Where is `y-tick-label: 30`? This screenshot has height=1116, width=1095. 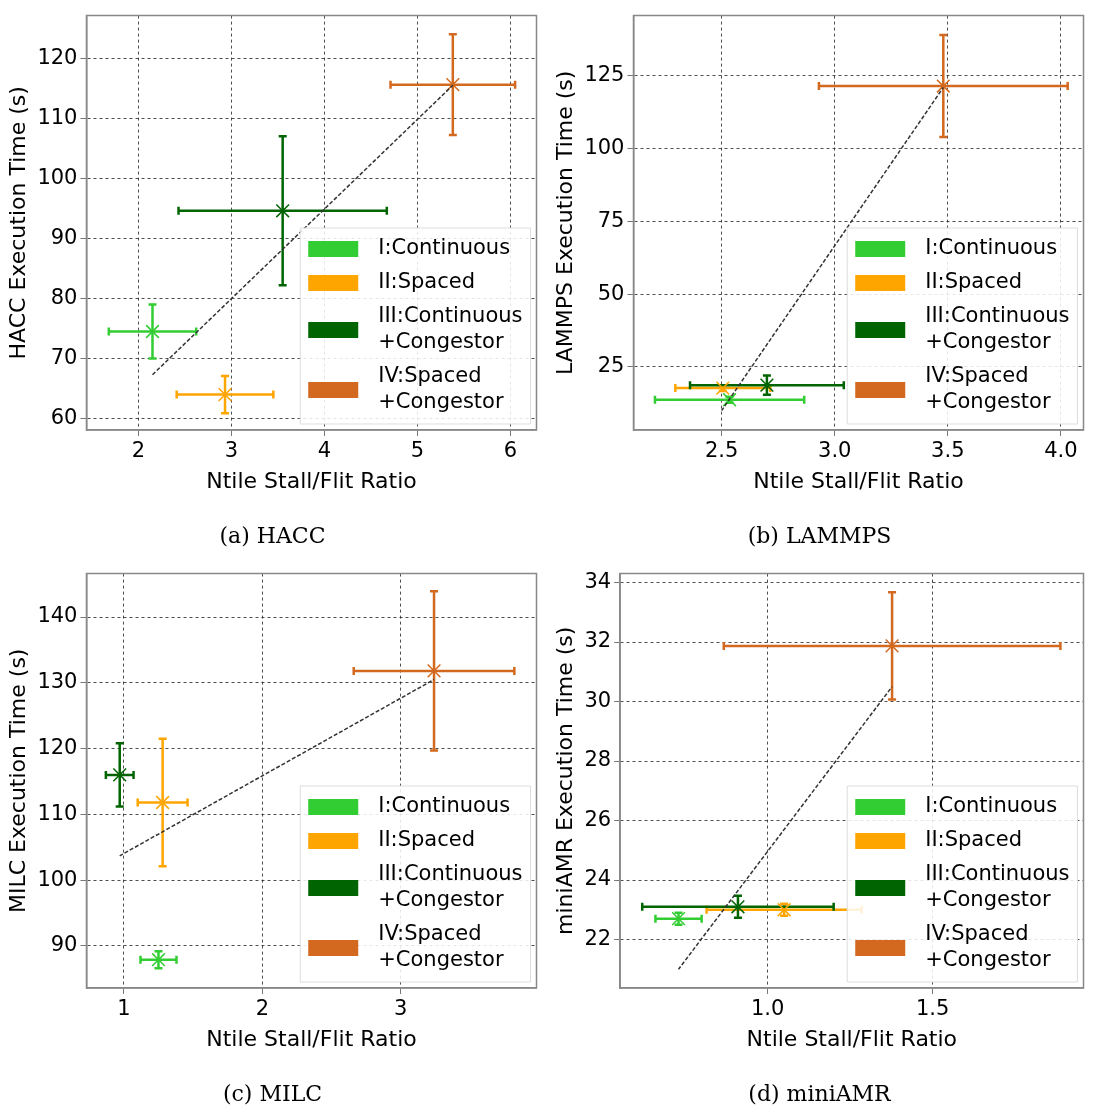
y-tick-label: 30 is located at coordinates (598, 699).